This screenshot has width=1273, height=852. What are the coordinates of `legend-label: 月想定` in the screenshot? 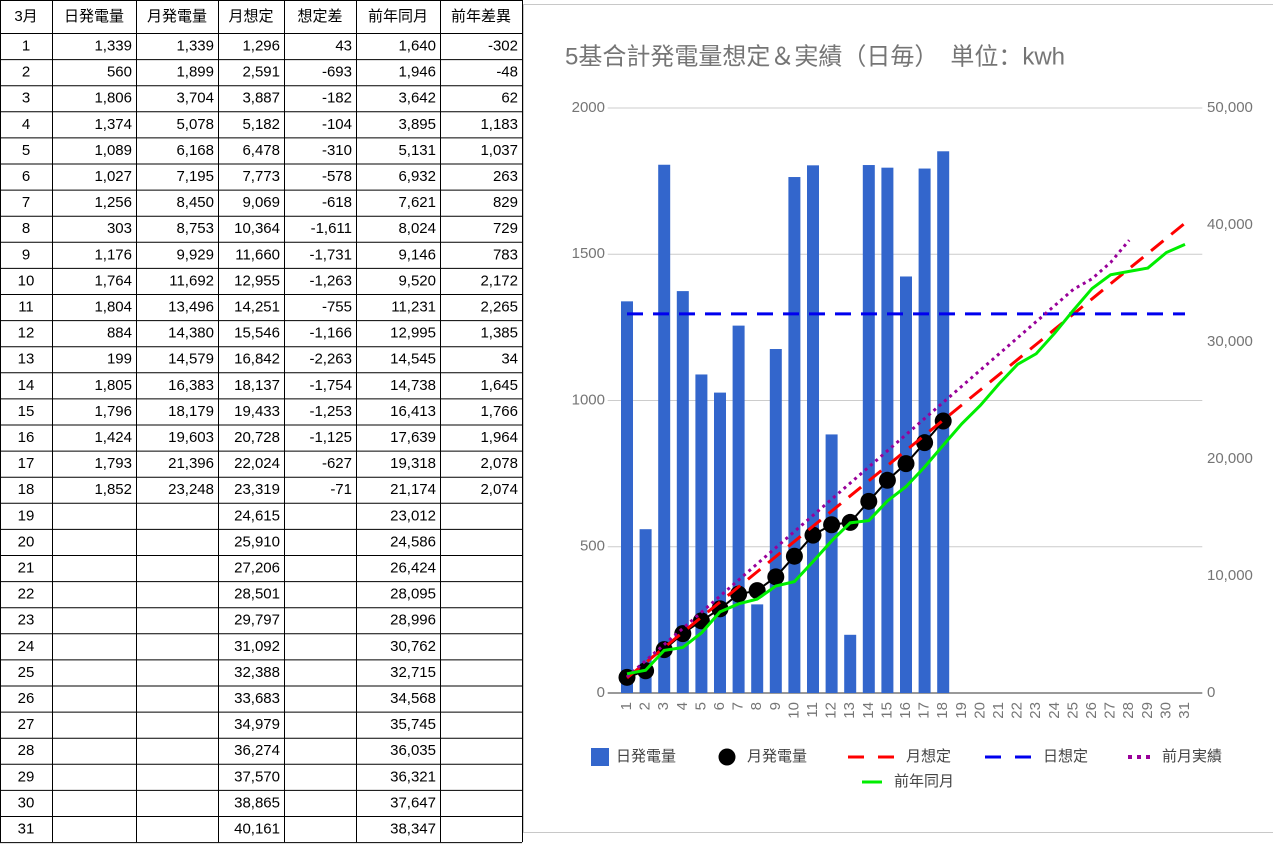 It's located at (928, 756).